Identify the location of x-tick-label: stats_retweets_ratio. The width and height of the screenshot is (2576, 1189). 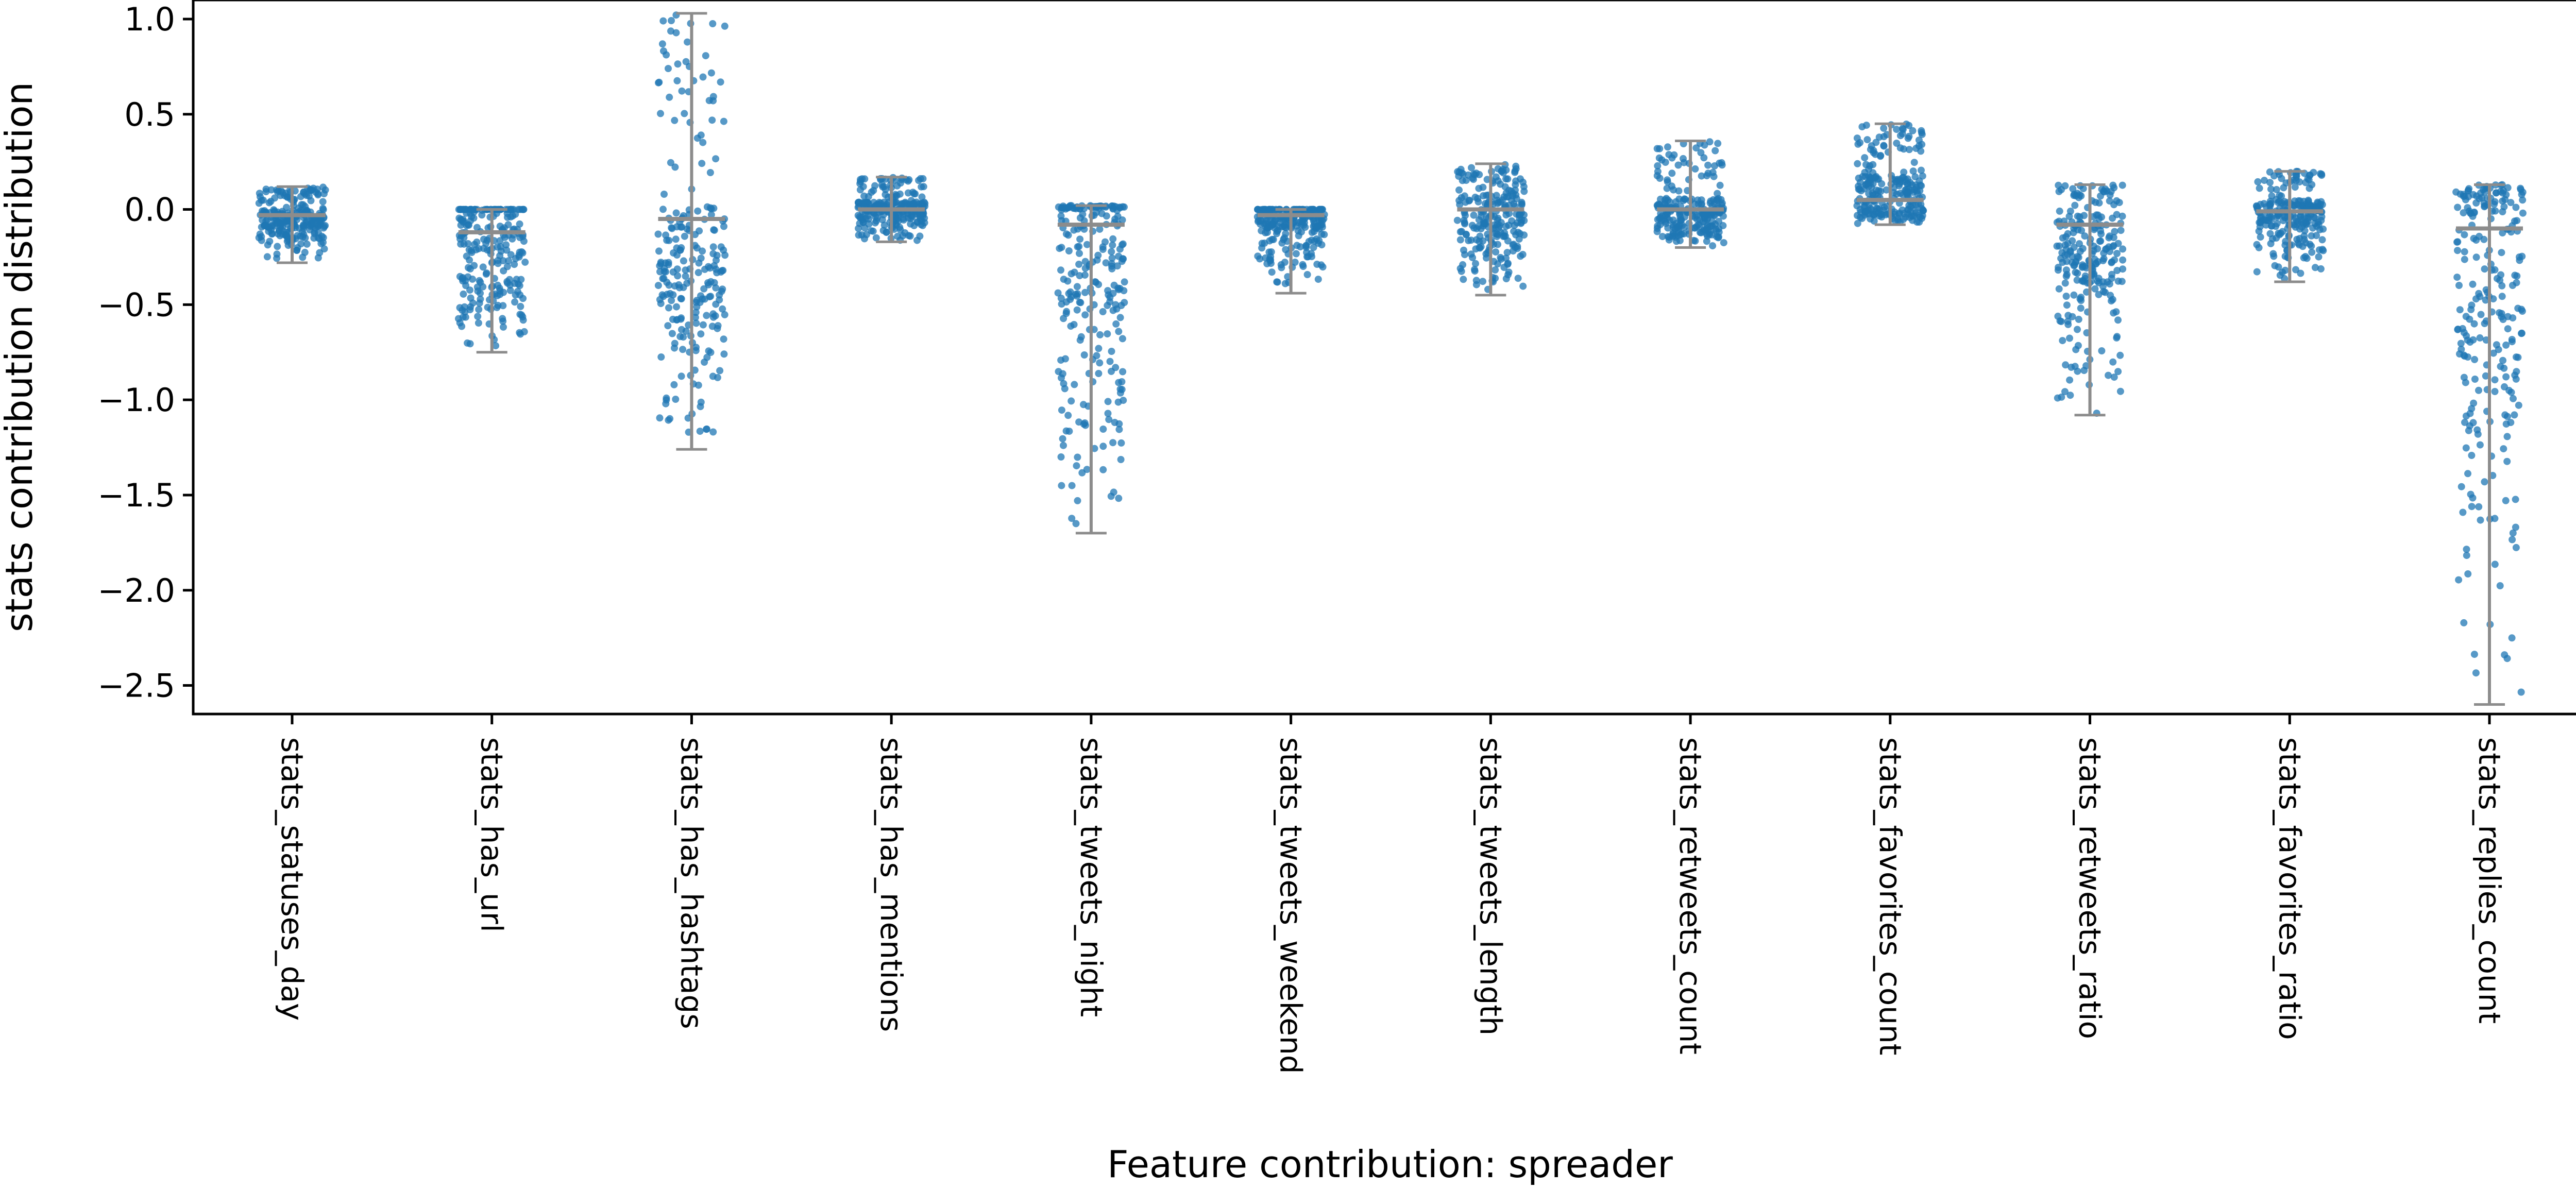
(2090, 888).